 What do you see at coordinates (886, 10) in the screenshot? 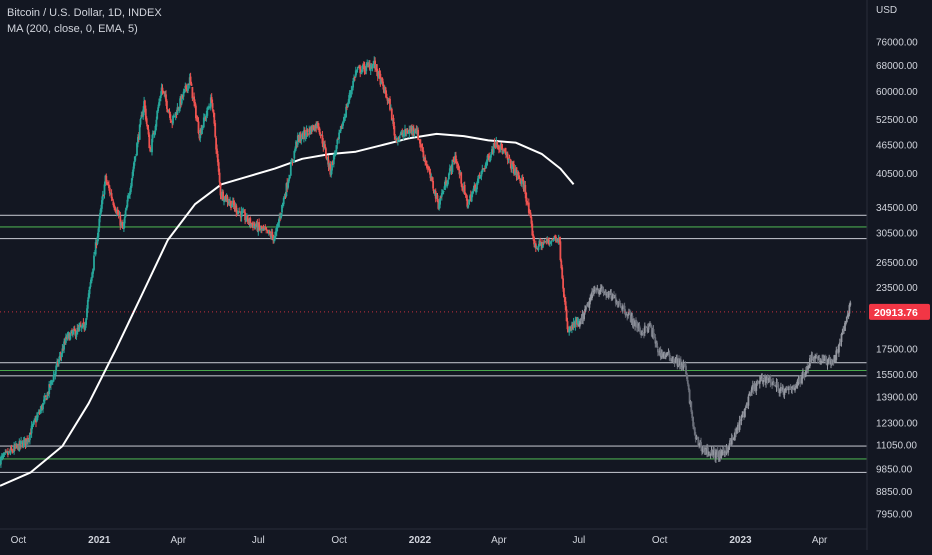
I see `currency-label: USD` at bounding box center [886, 10].